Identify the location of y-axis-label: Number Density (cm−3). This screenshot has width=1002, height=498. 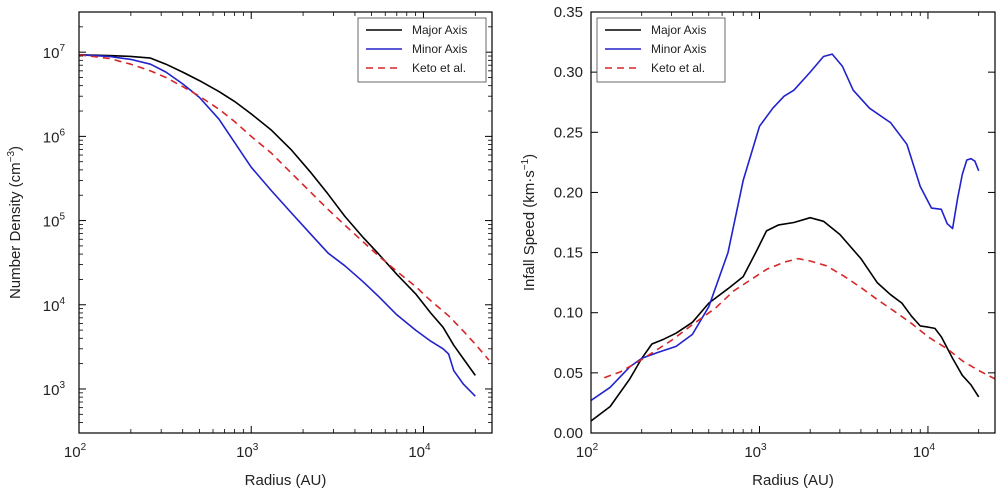
(15, 222).